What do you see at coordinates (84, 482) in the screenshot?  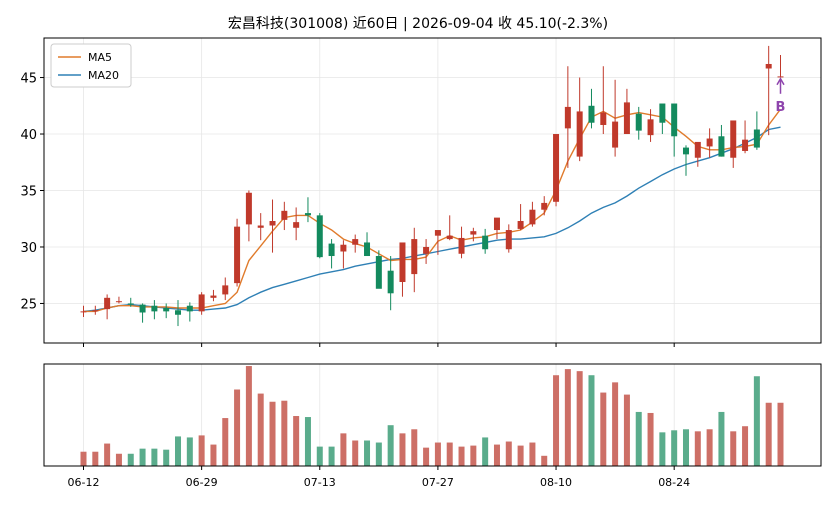 I see `xtick-label: 06-12` at bounding box center [84, 482].